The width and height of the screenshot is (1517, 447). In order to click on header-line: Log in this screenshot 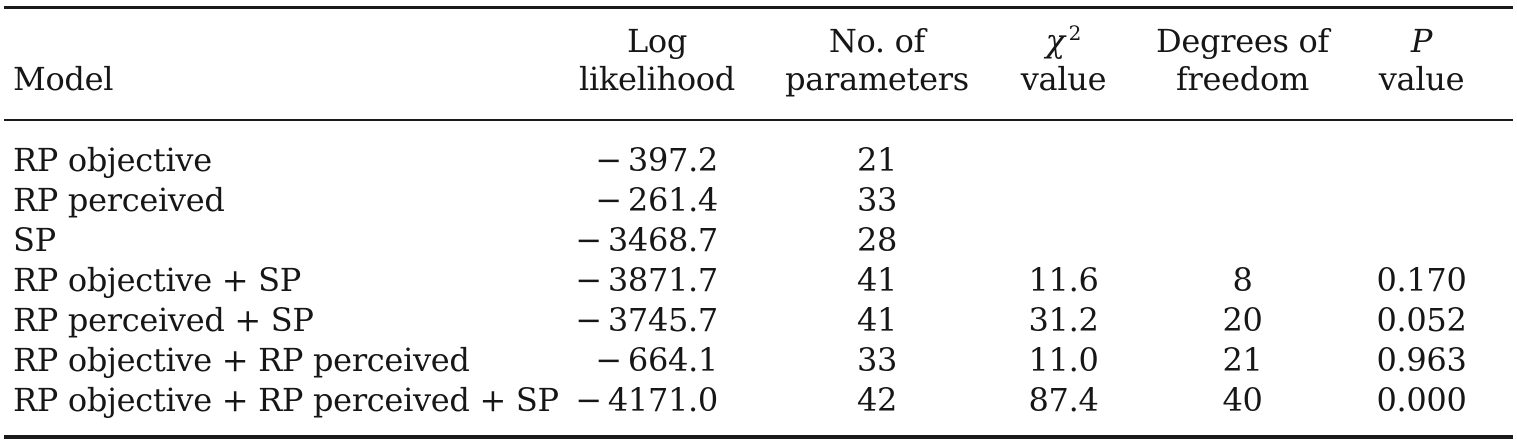, I will do `click(657, 41)`.